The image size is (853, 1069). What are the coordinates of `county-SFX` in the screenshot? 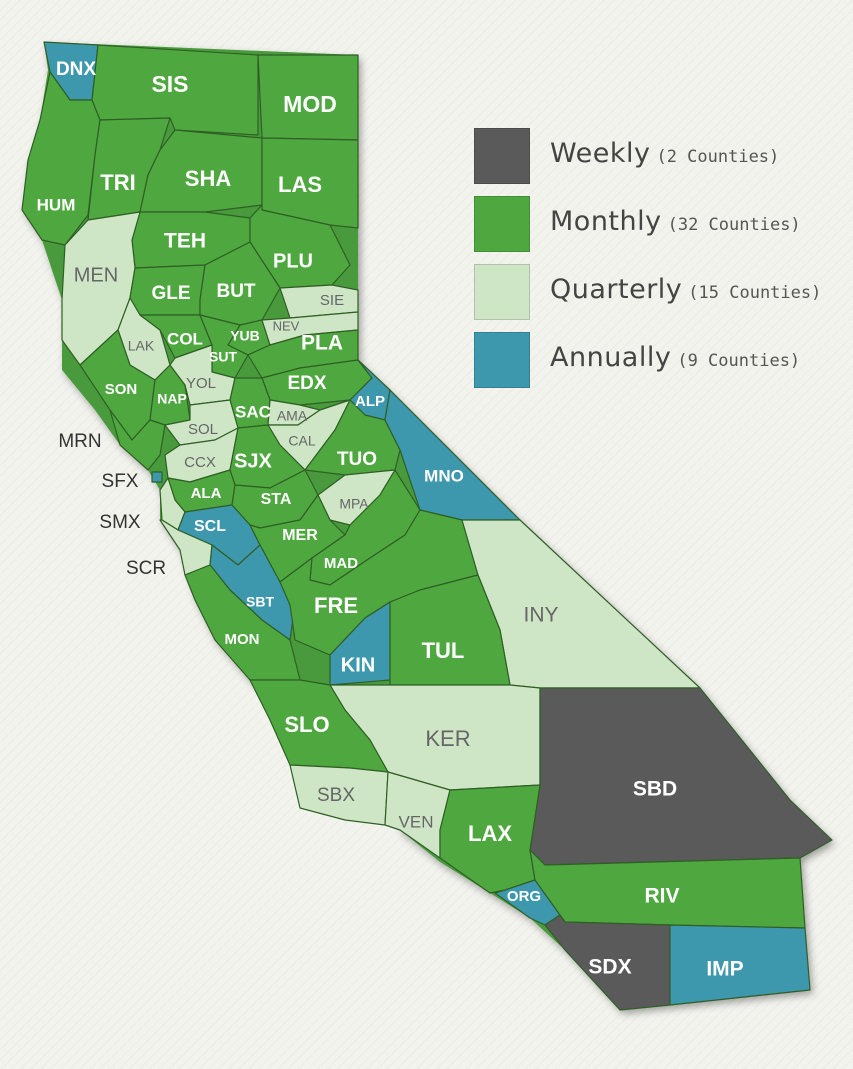 It's located at (157, 477).